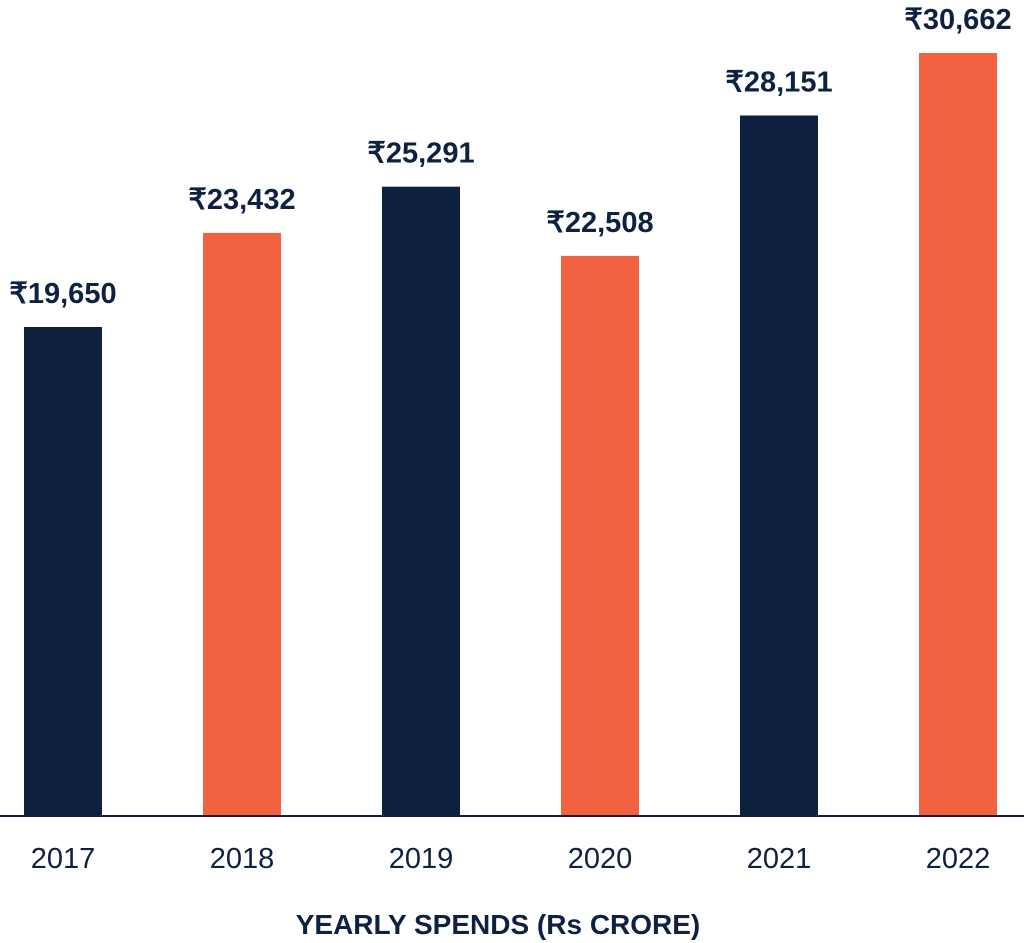 This screenshot has height=943, width=1024. What do you see at coordinates (63, 571) in the screenshot?
I see `bar-2017` at bounding box center [63, 571].